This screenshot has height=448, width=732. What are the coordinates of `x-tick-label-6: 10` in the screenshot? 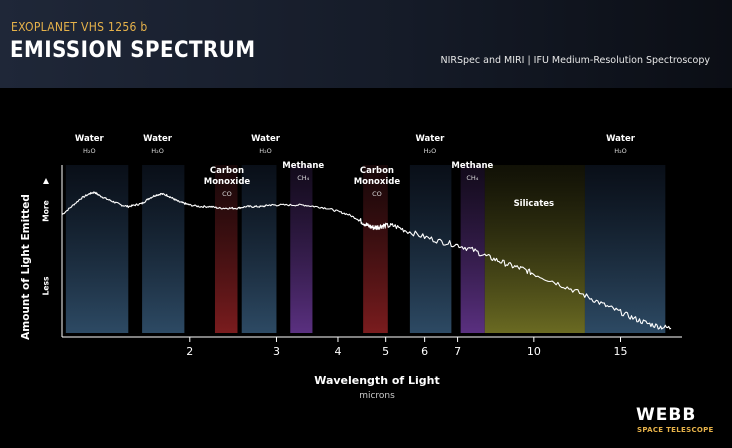 It's located at (534, 351).